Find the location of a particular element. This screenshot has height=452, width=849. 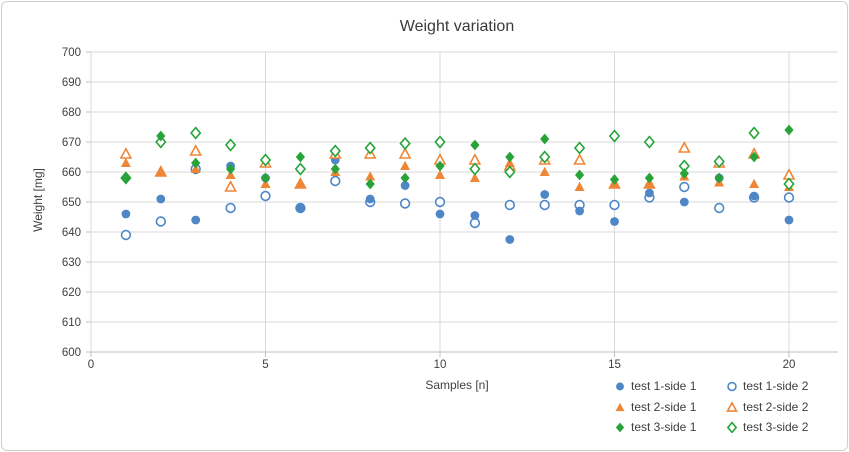

y-tick-label: 670 is located at coordinates (71, 143).